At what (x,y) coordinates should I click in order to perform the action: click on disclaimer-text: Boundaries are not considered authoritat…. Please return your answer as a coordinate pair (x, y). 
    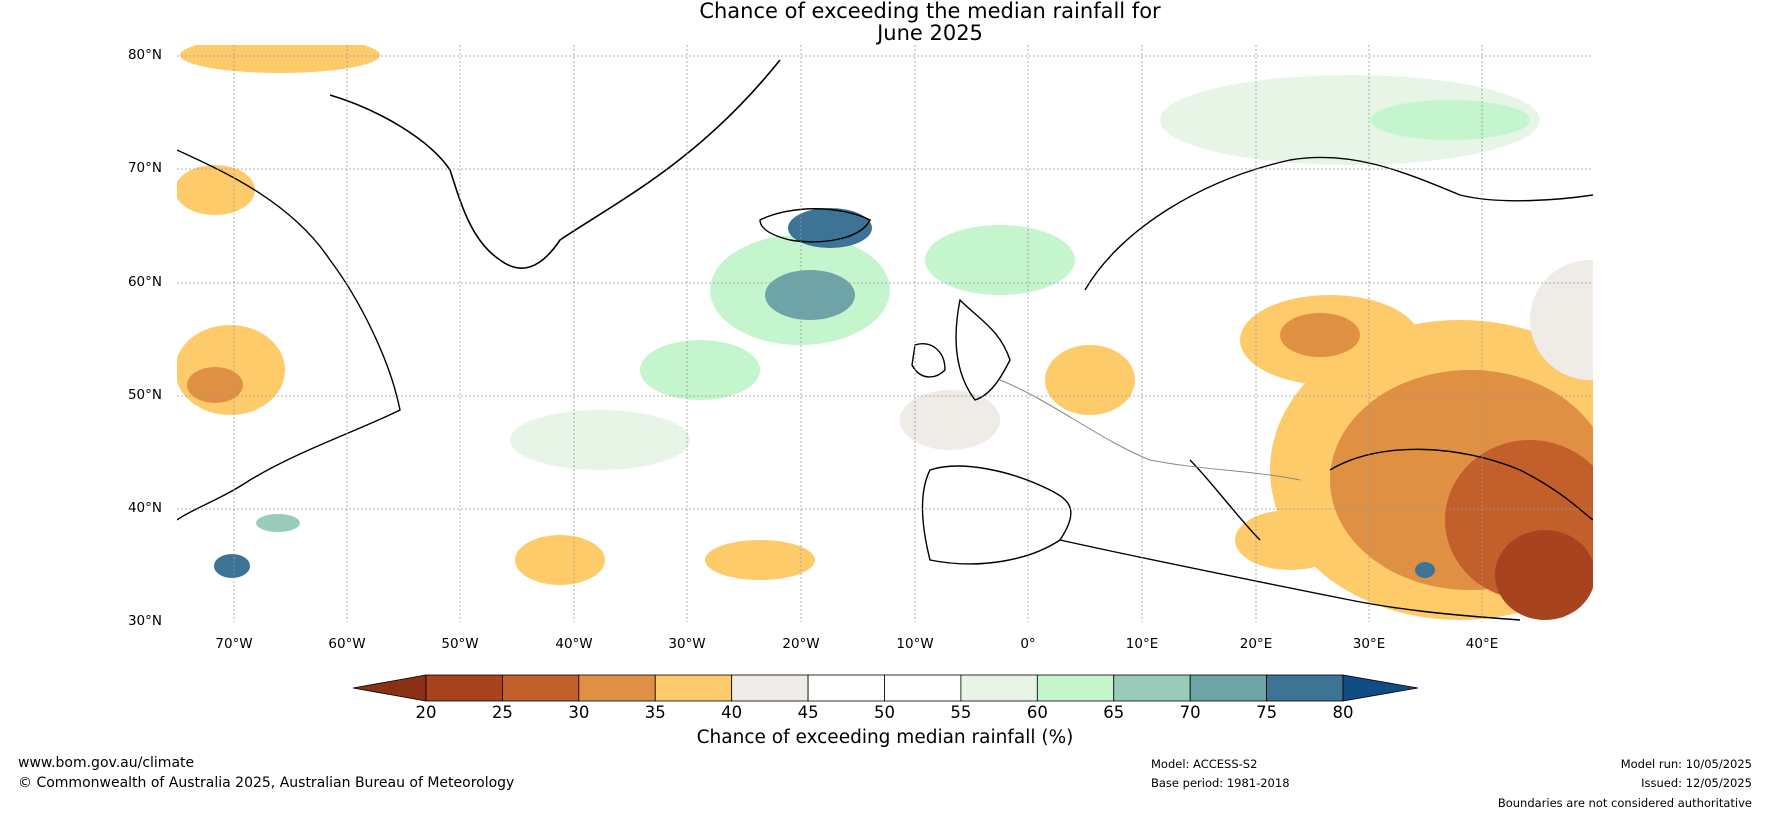
    Looking at the image, I should click on (1624, 803).